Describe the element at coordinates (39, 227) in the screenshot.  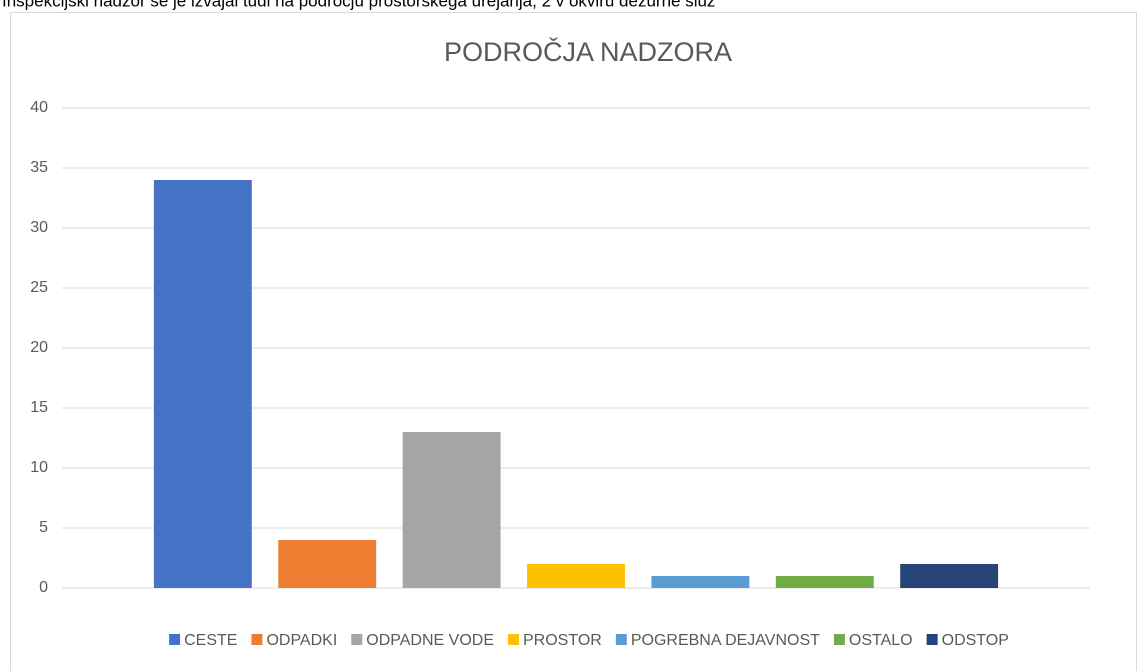
I see `y-tick-label: 30` at that location.